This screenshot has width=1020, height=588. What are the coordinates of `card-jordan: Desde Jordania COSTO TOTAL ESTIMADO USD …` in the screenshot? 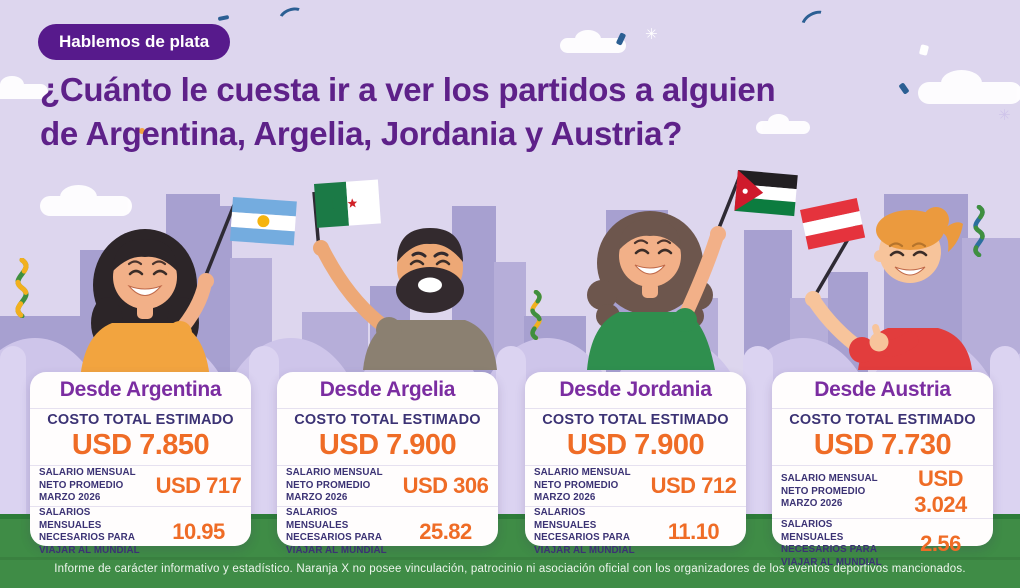 It's located at (635, 464).